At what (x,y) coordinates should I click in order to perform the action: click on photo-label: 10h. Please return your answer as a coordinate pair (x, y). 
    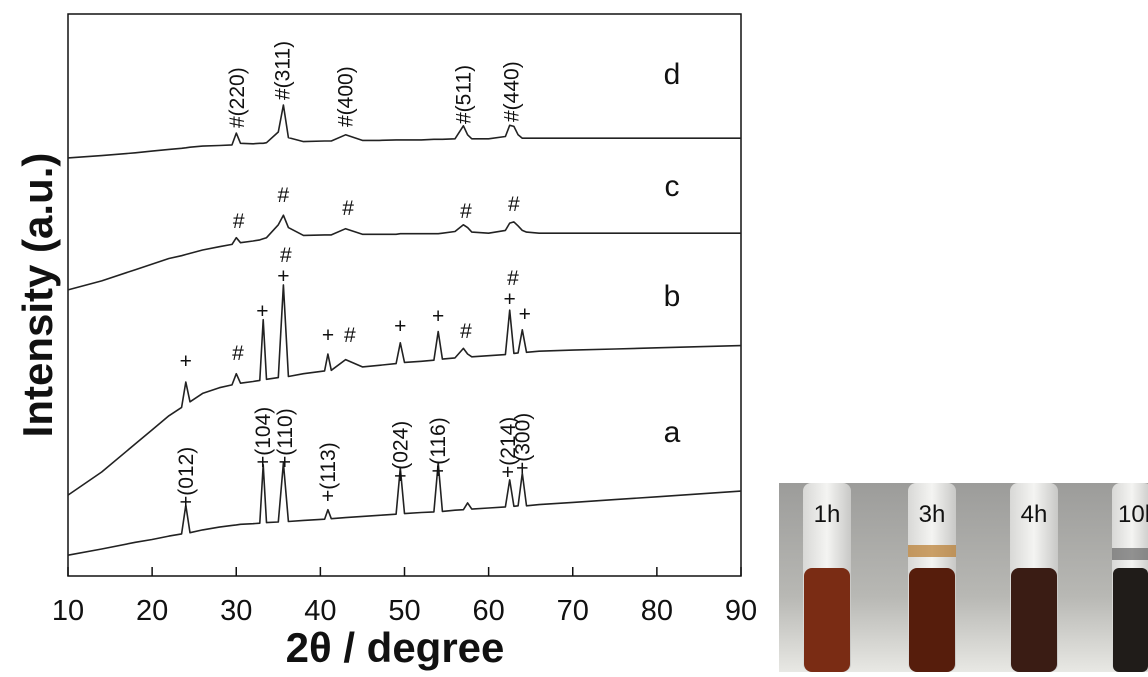
    Looking at the image, I should click on (1133, 514).